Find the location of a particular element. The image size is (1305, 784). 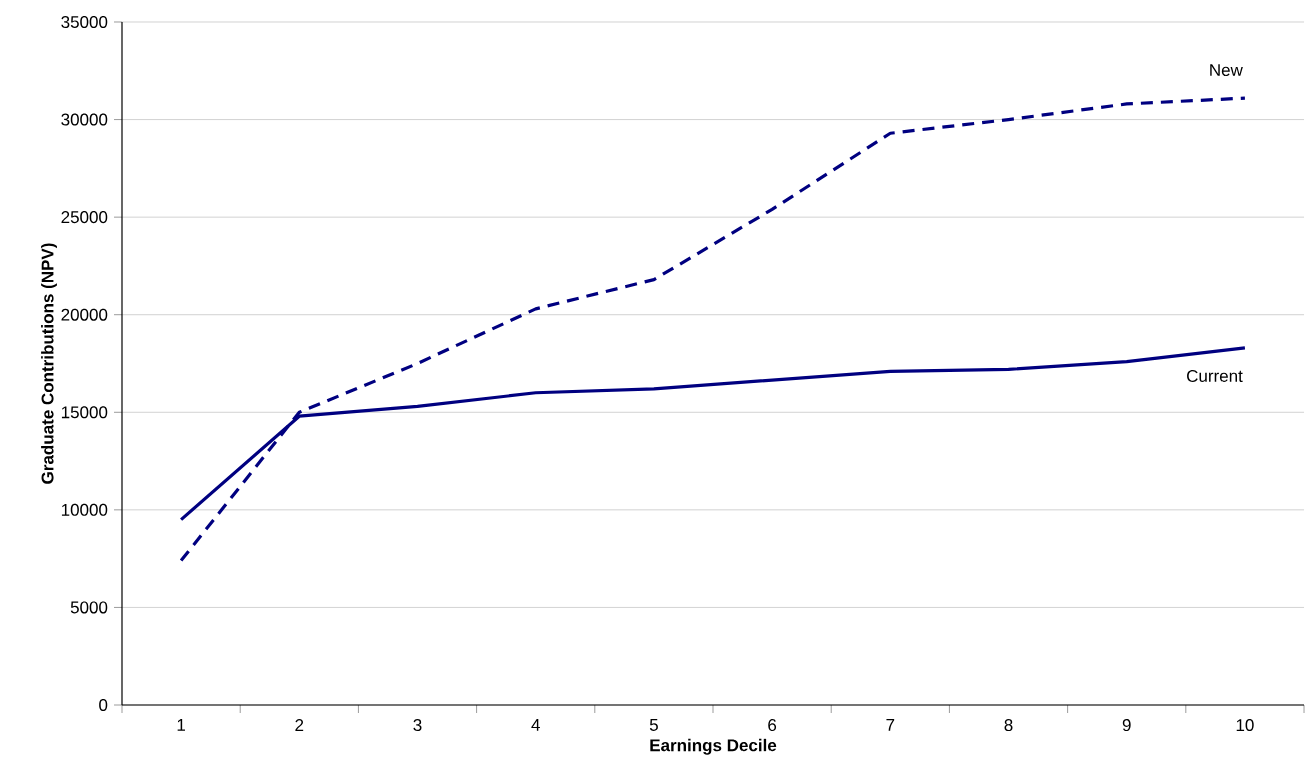

x-tick-label: 1 is located at coordinates (181, 725).